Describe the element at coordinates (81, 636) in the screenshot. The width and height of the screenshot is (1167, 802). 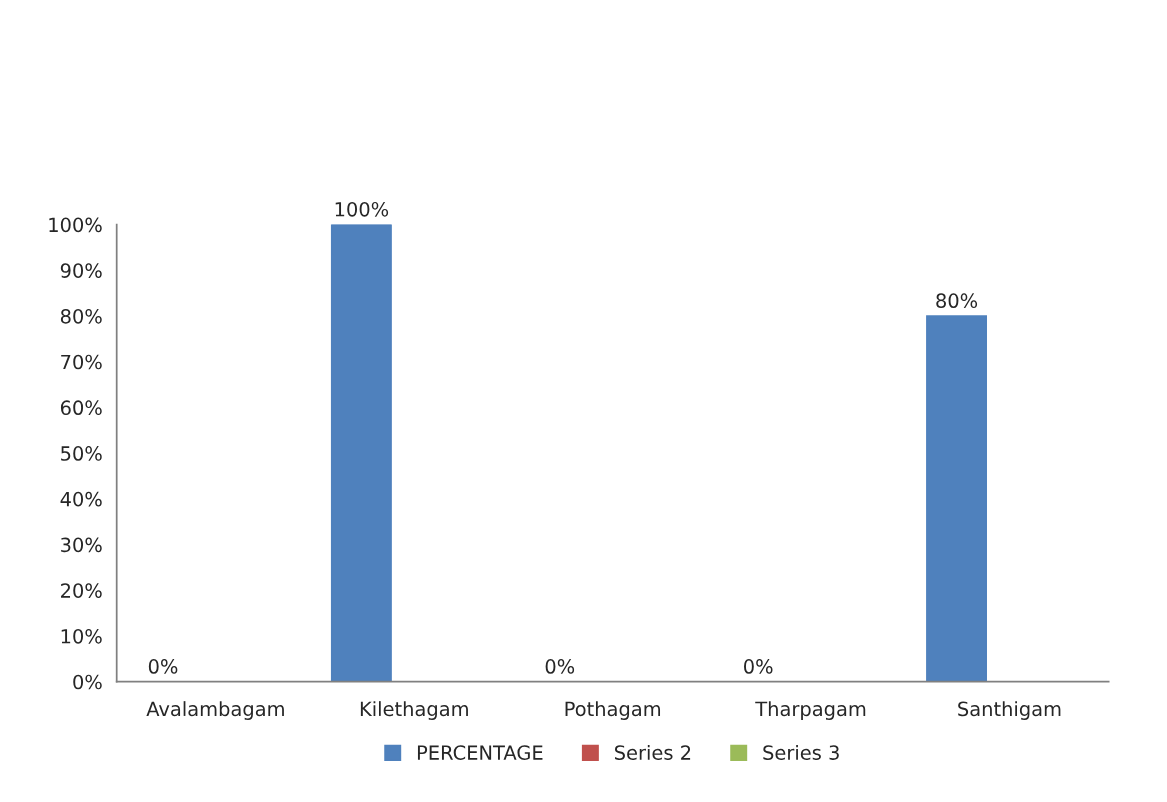
I see `y-tick-label: 10%` at that location.